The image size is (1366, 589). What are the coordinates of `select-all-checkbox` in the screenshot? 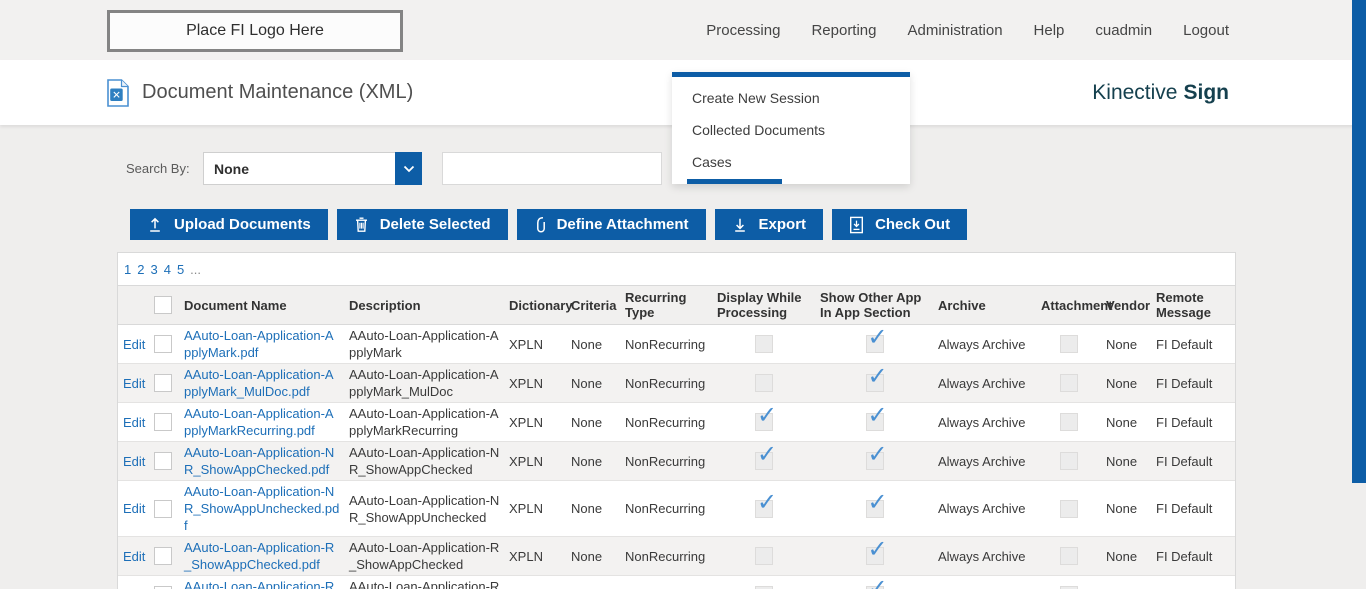 It's located at (163, 305).